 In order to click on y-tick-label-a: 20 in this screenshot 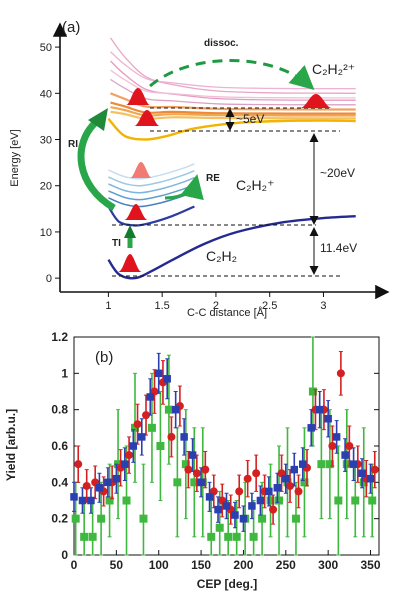, I will do `click(46, 187)`.